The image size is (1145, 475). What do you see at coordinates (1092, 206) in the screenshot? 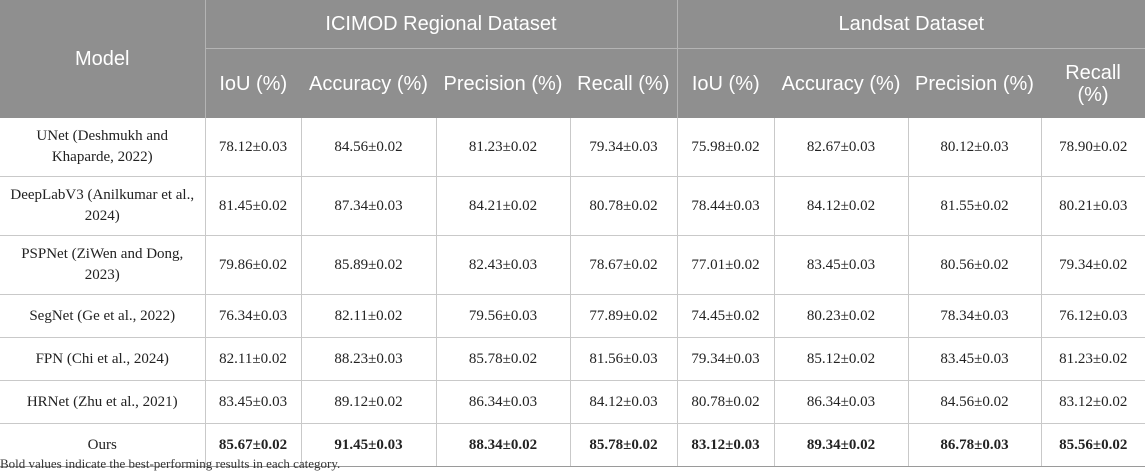
I see `value-cell: 80.21±0.03` at bounding box center [1092, 206].